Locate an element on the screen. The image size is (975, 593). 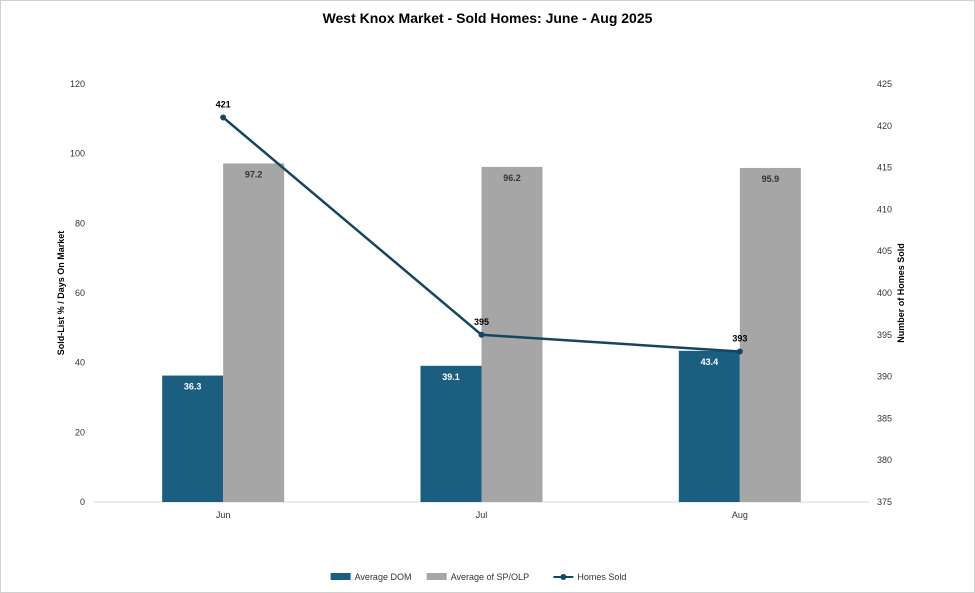
bar-data-label: 97.2 is located at coordinates (254, 174).